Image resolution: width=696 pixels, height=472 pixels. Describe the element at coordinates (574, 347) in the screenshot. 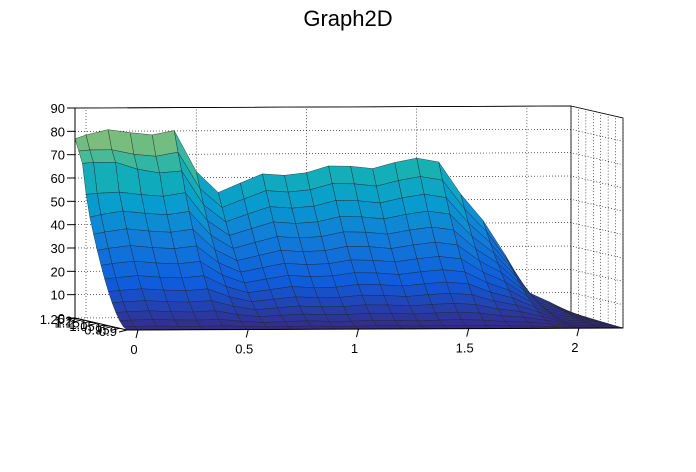

I see `x-tick-label: 2` at that location.